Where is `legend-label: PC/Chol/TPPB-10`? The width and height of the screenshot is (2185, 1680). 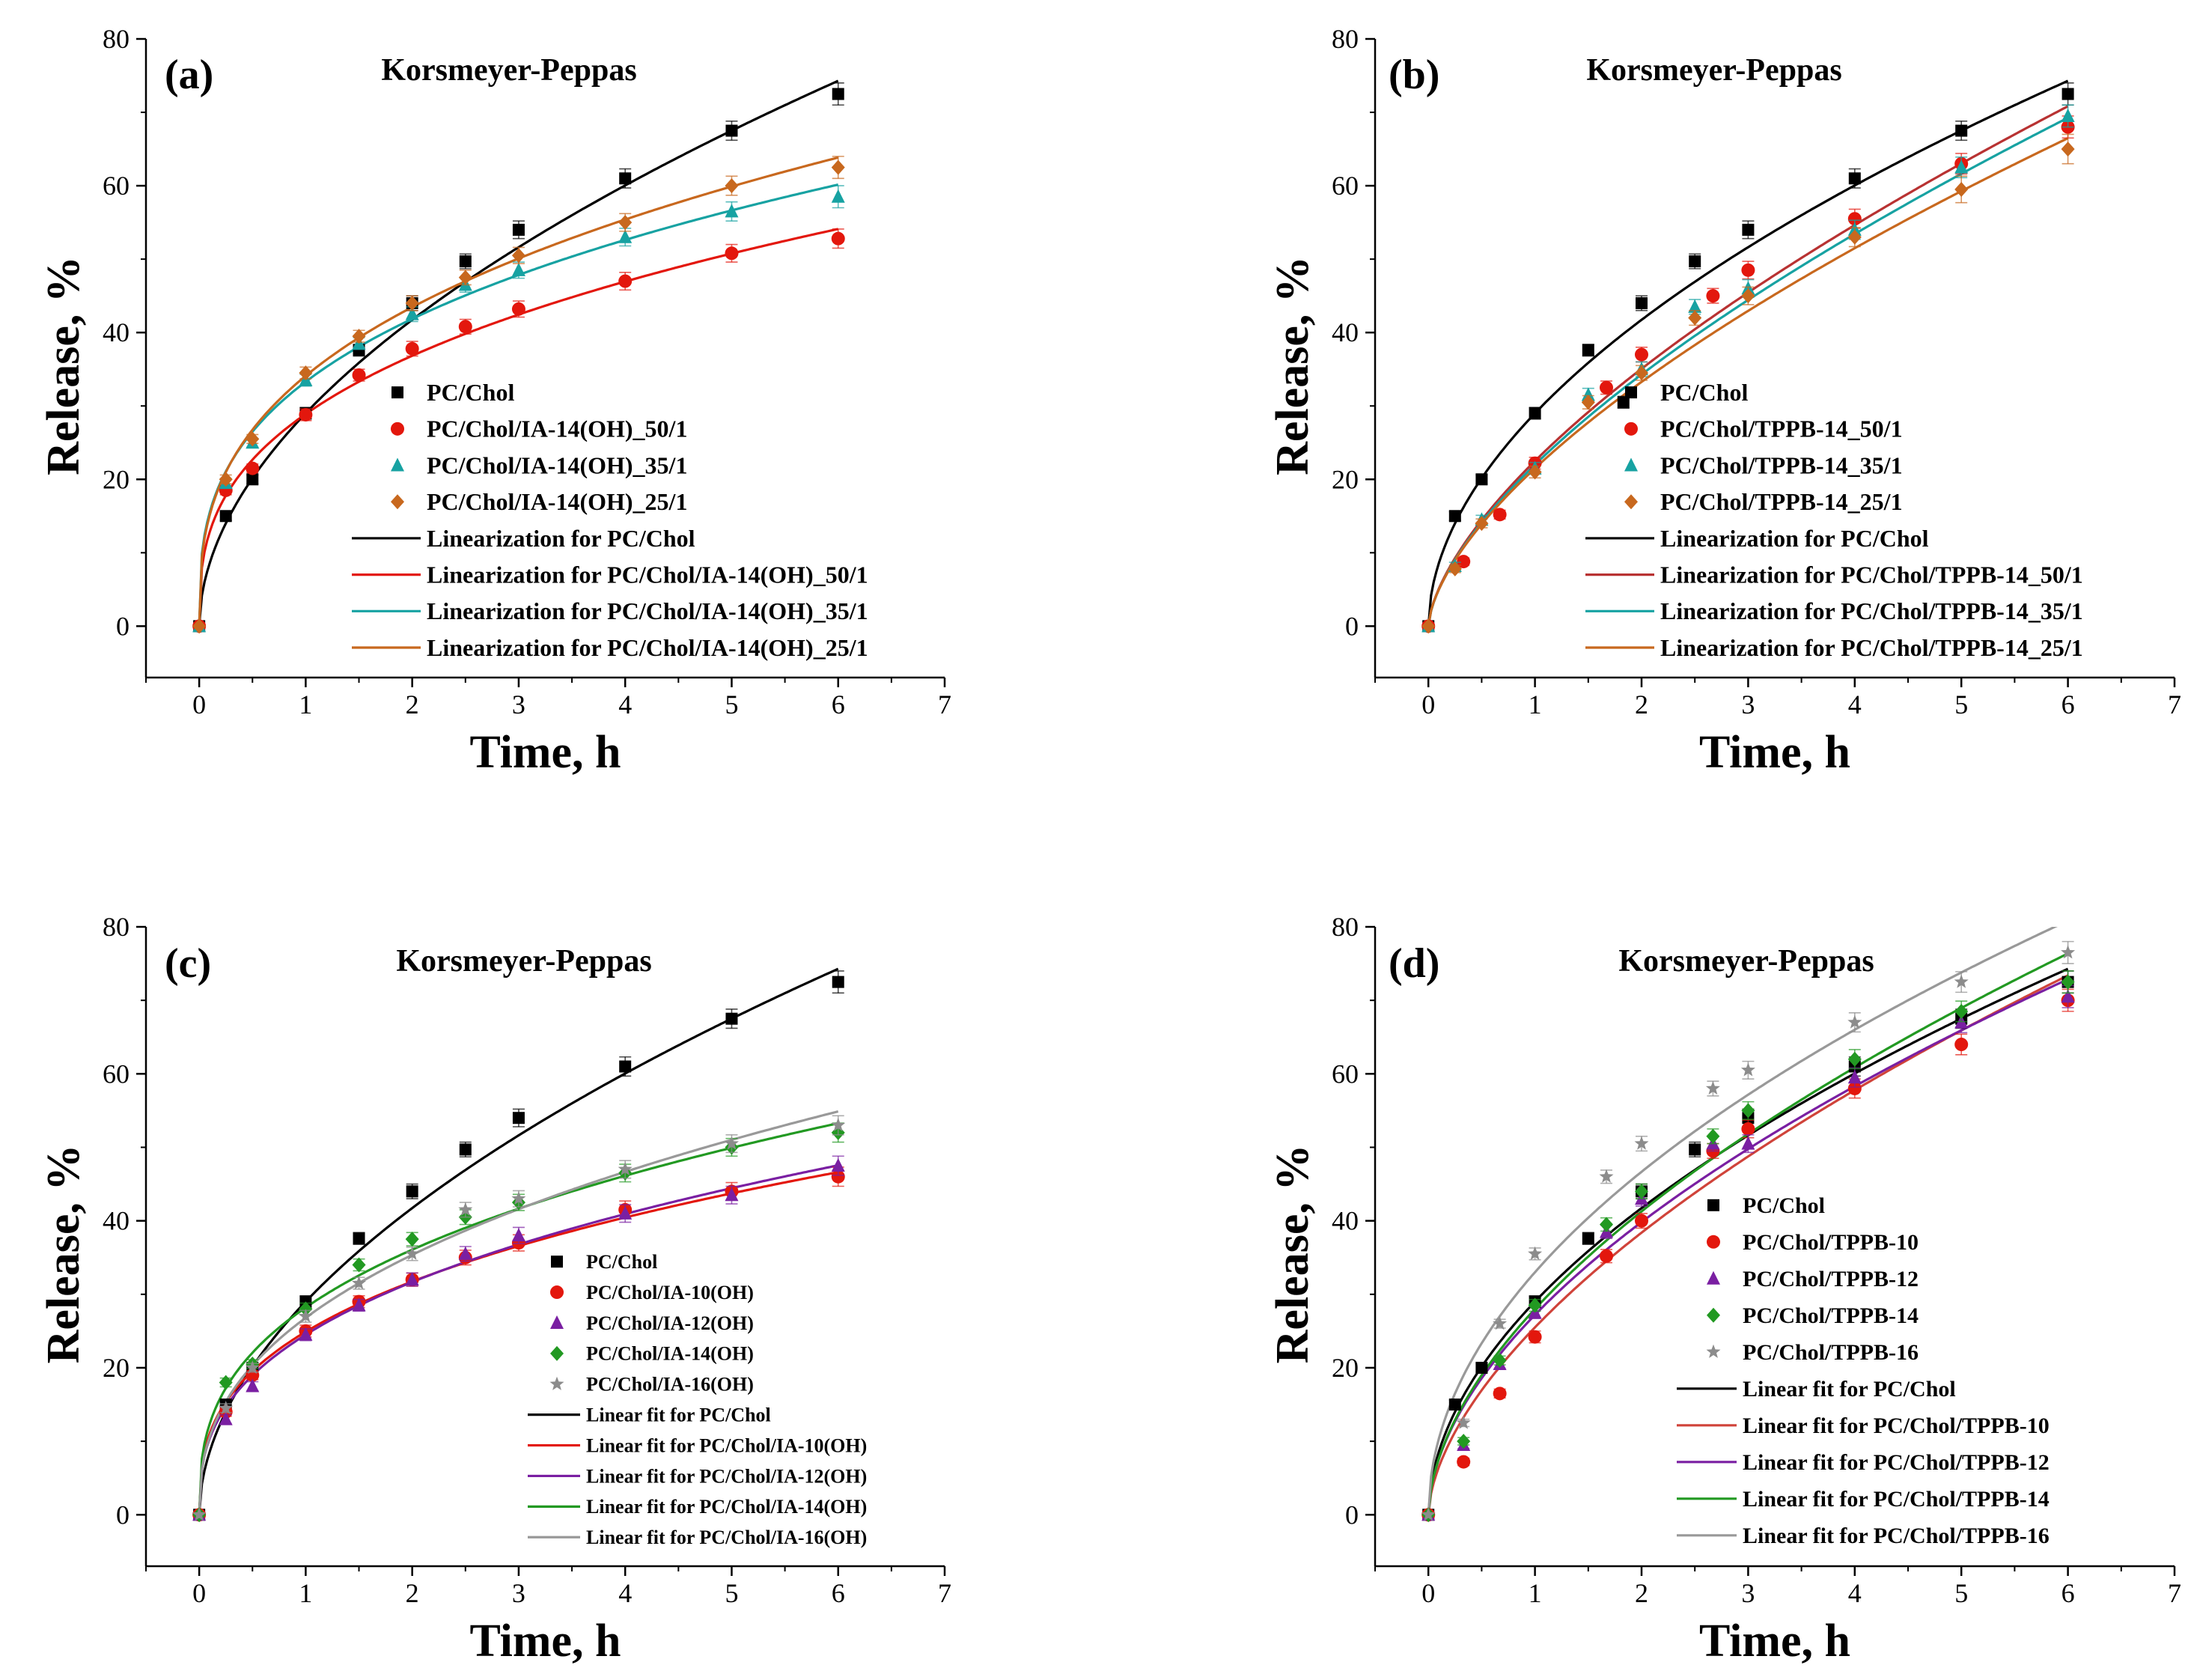 legend-label: PC/Chol/TPPB-10 is located at coordinates (1831, 1242).